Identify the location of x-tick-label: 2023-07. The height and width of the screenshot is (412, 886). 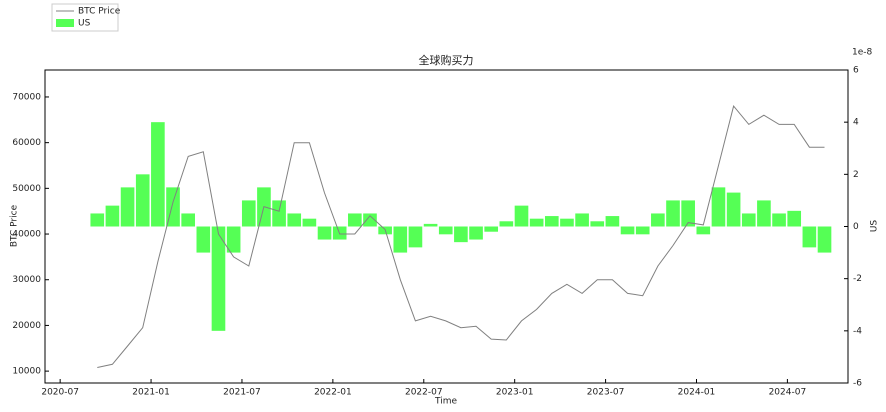
(606, 393).